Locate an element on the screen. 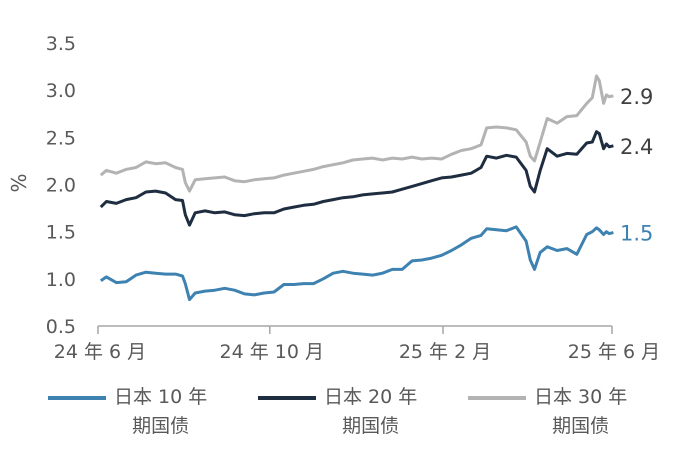 The image size is (676, 458). legend-item-20y: 日本 20 年 期国债 is located at coordinates (337, 416).